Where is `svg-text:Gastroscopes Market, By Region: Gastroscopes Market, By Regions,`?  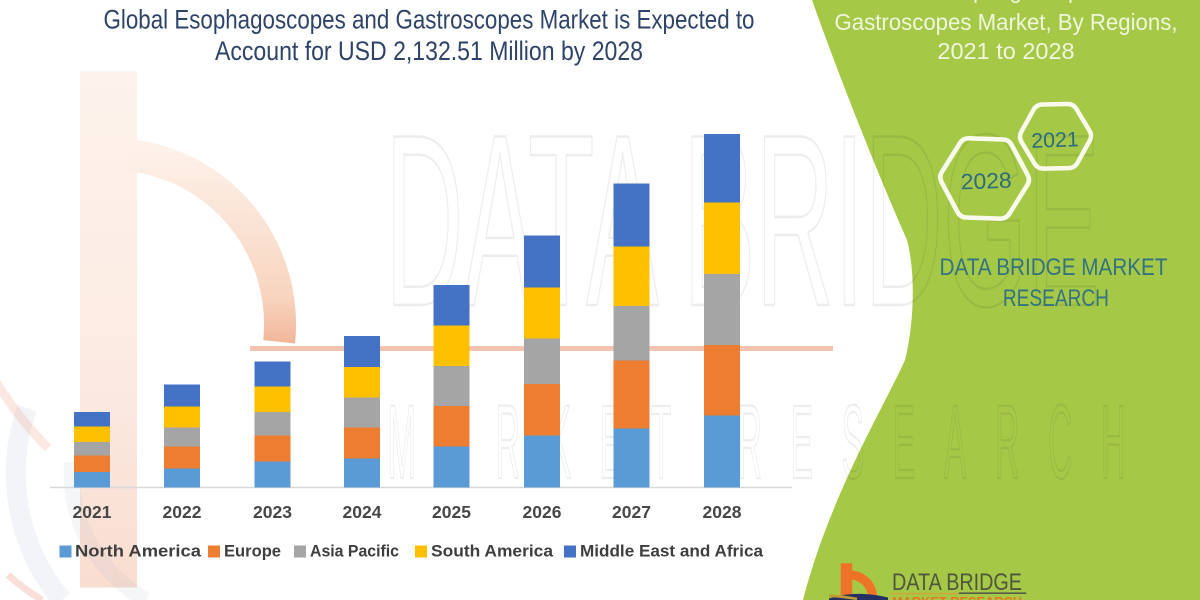 svg-text:Gastroscopes Market, By Region: Gastroscopes Market, By Regions, is located at coordinates (1006, 22).